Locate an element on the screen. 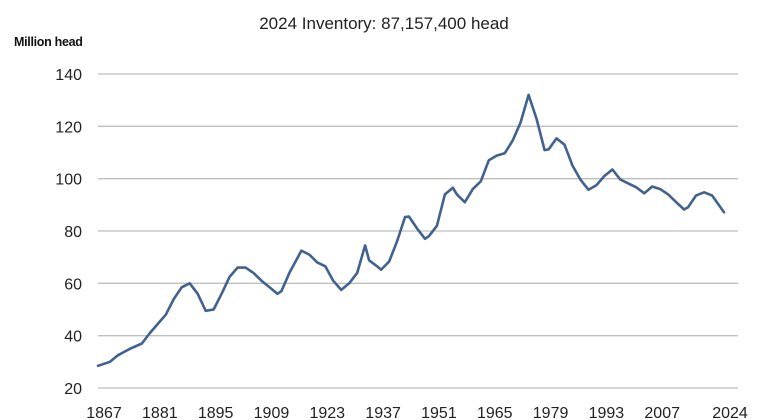 This screenshot has width=768, height=420. x-tick-label: 1937 is located at coordinates (383, 412).